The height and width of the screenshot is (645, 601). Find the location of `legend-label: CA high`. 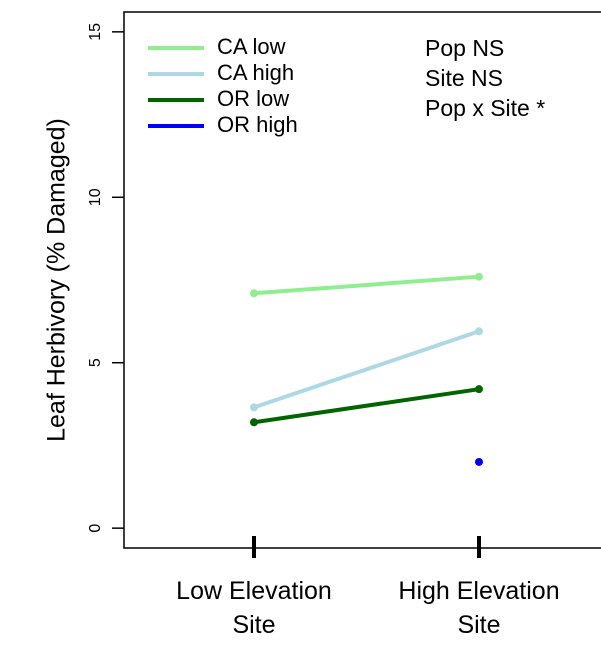

legend-label: CA high is located at coordinates (255, 72).